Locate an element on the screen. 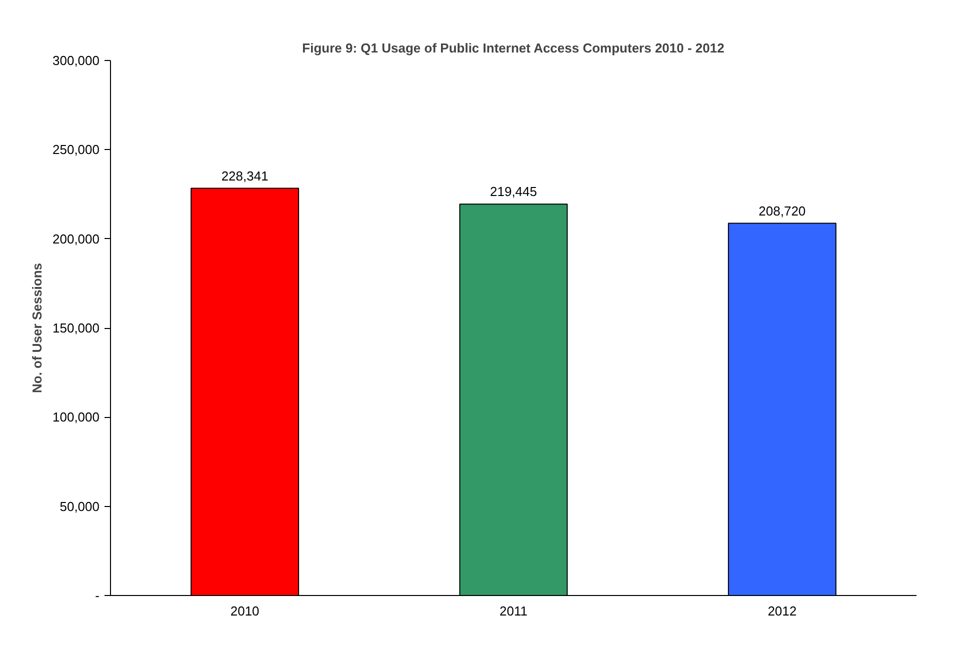  x-tick-label: 2011 is located at coordinates (514, 611).